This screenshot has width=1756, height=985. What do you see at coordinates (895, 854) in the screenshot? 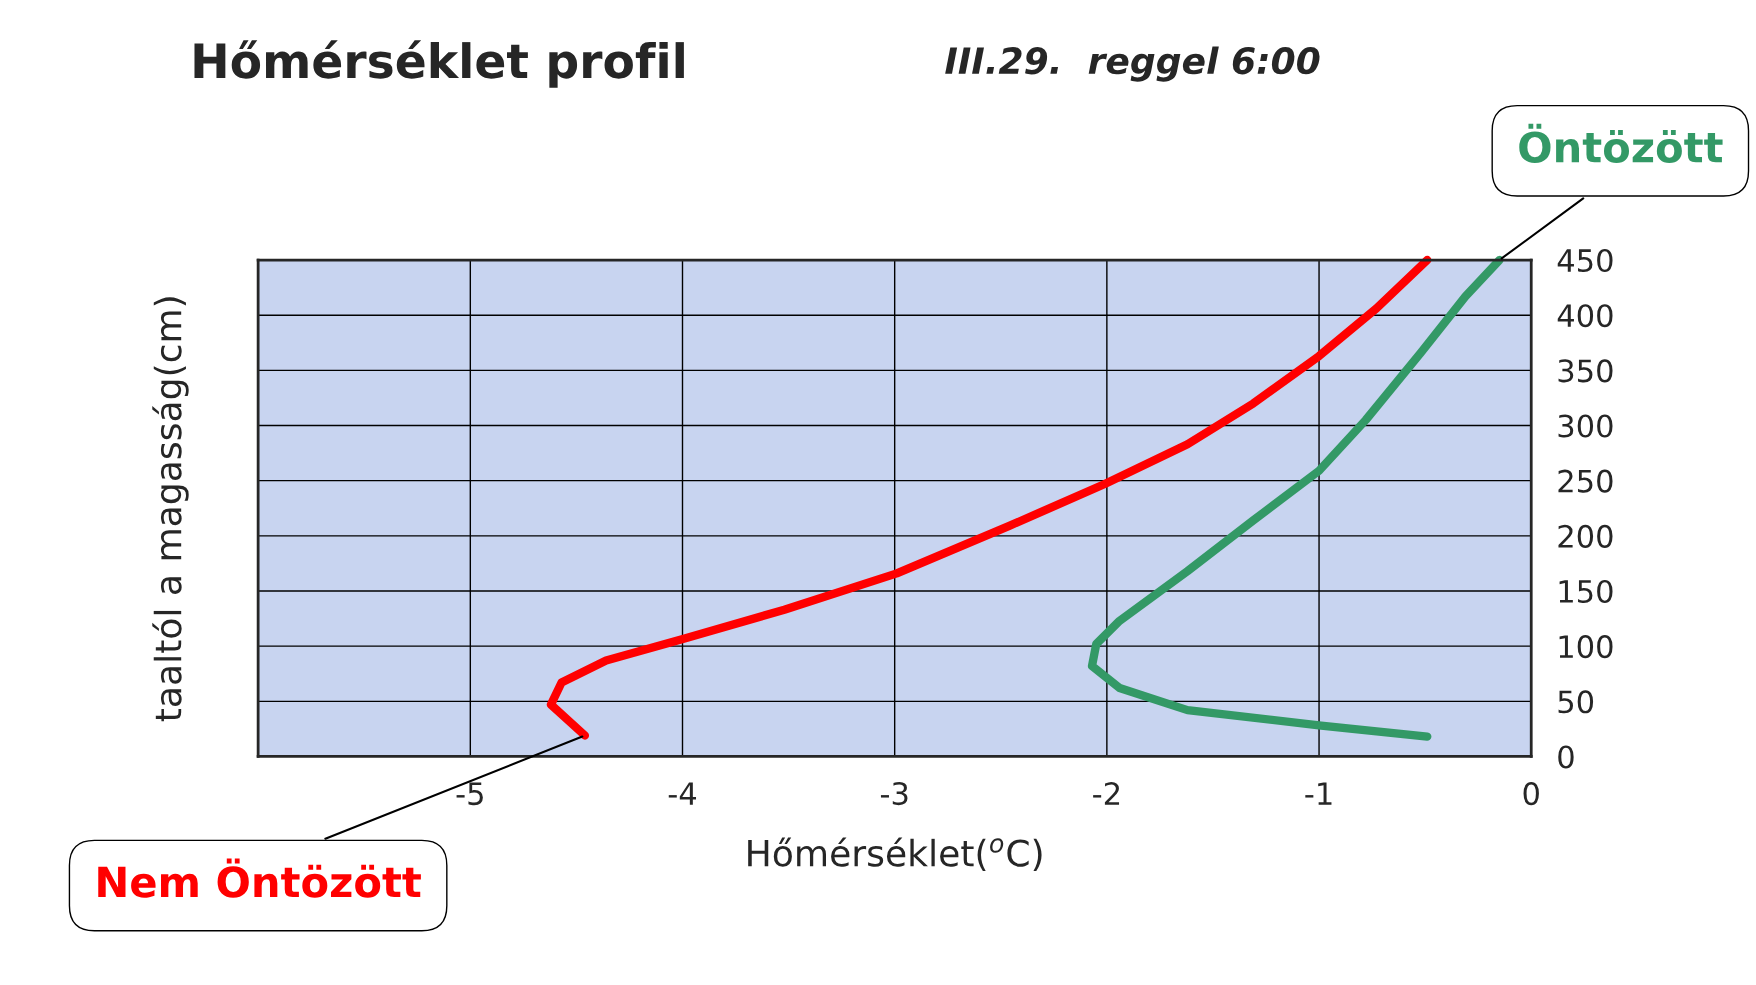
I see `x-axis-title: Hőmérséklet($^{o}$C)` at bounding box center [895, 854].